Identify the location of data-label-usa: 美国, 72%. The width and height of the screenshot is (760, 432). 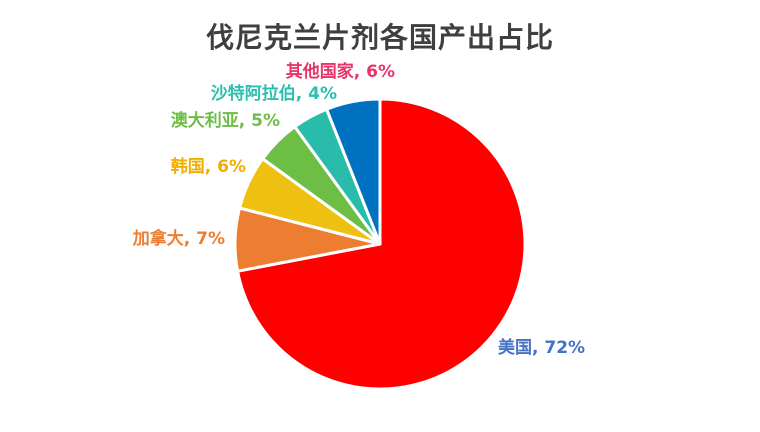
(542, 348).